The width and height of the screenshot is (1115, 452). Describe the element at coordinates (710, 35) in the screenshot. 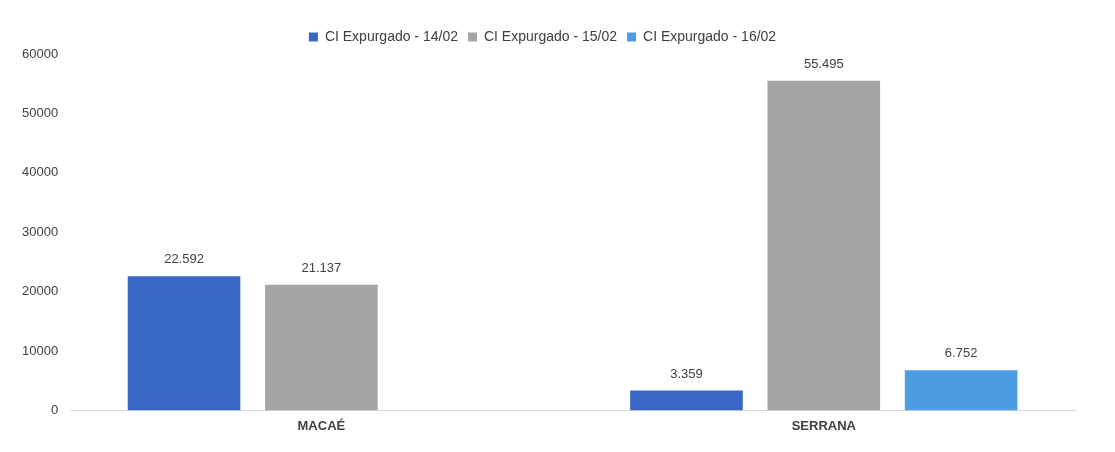

I see `legend-label: CI Expurgado - 16/02` at that location.